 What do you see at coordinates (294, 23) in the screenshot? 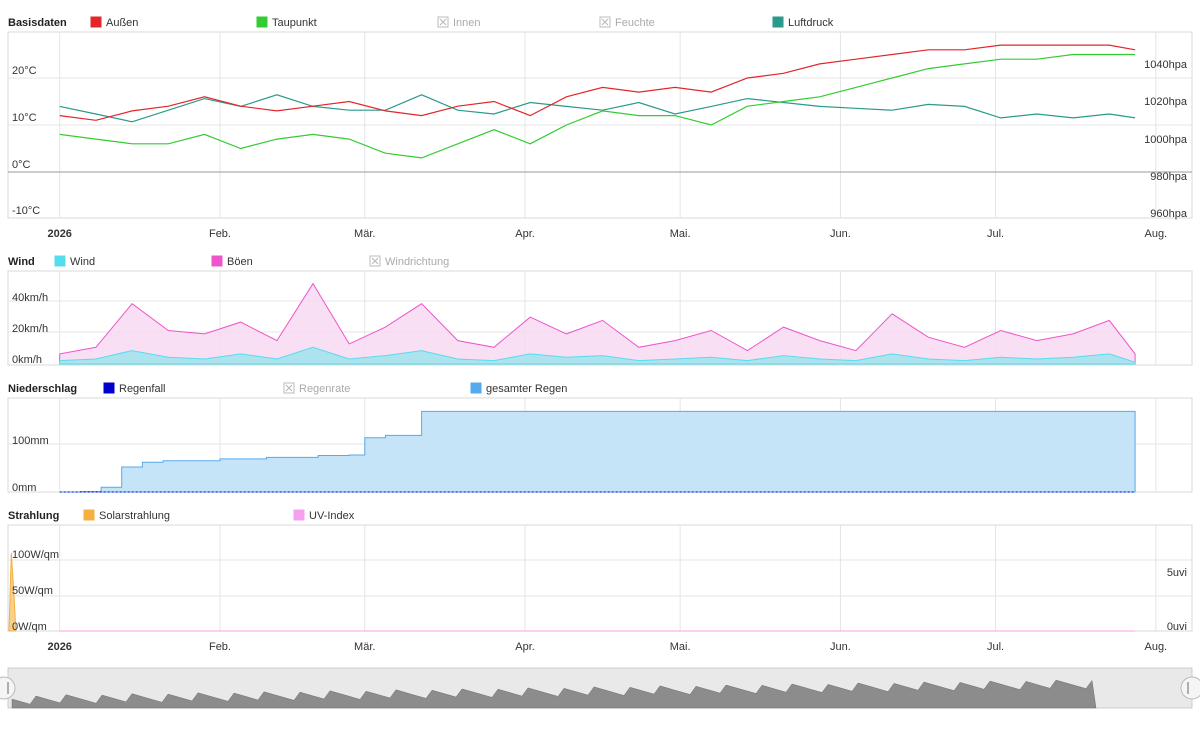
I see `basis-legend-label: Taupunkt` at bounding box center [294, 23].